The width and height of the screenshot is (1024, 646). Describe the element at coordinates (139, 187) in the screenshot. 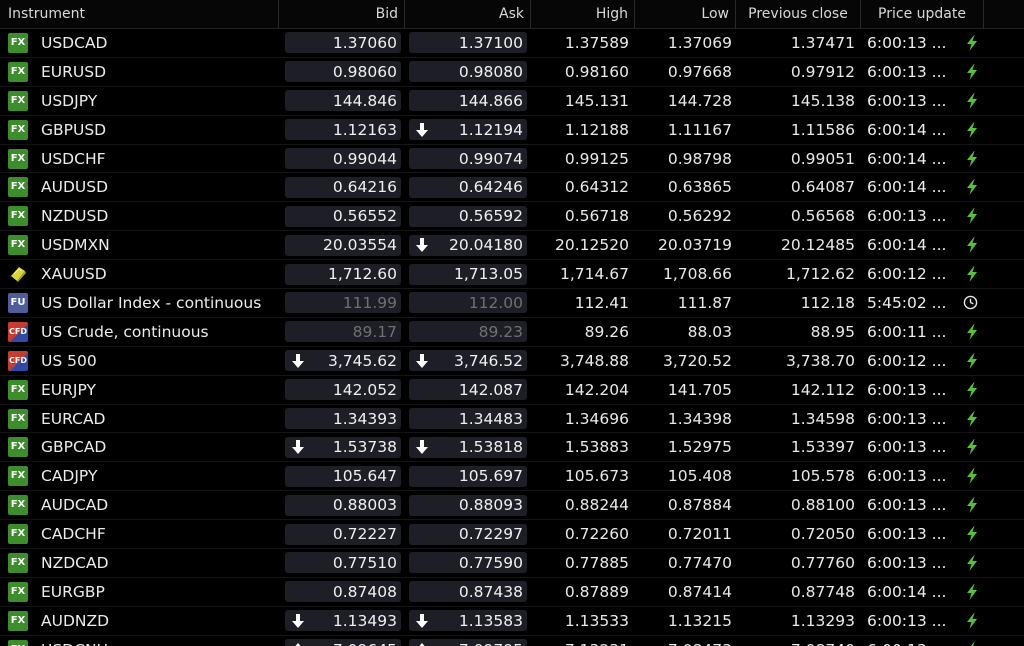

I see `instrument-cell: FX AUDUSD` at that location.